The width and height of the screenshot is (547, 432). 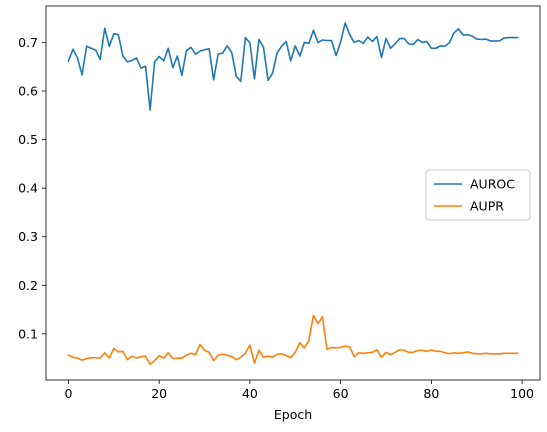 What do you see at coordinates (299, 390) in the screenshot?
I see `x-axis: 0 20 40 60 80 100` at bounding box center [299, 390].